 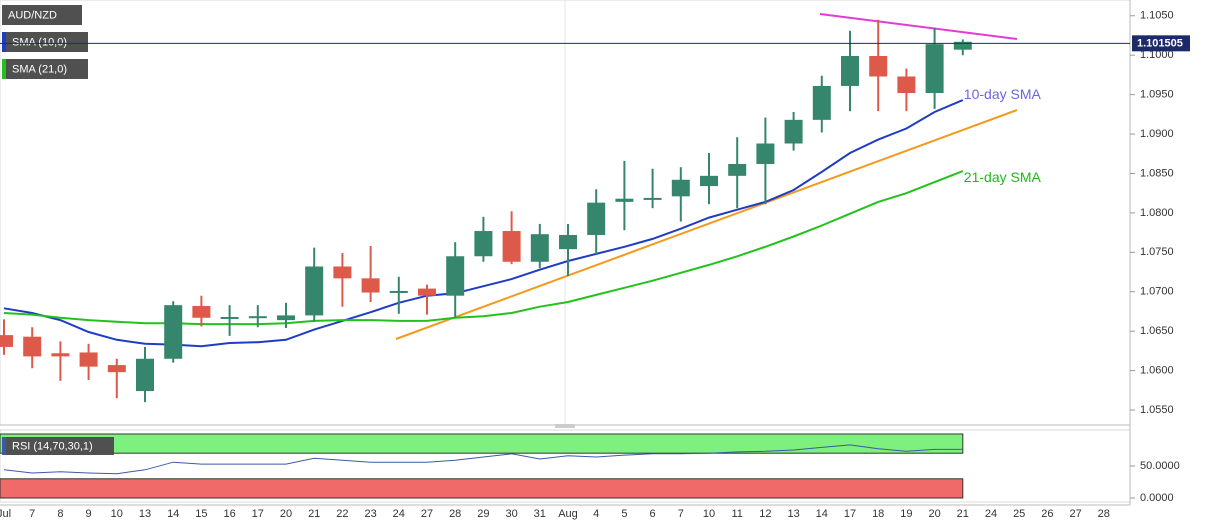 I want to click on x-tick-label: 6, so click(x=653, y=514).